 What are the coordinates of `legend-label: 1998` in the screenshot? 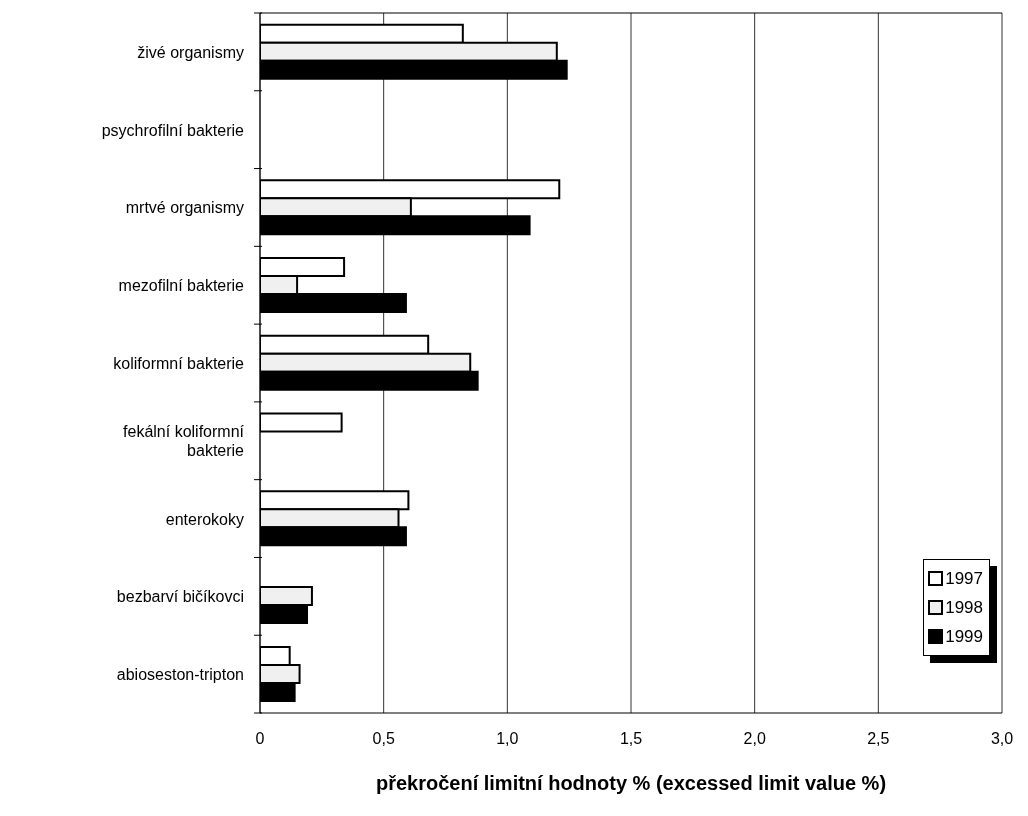 It's located at (964, 607).